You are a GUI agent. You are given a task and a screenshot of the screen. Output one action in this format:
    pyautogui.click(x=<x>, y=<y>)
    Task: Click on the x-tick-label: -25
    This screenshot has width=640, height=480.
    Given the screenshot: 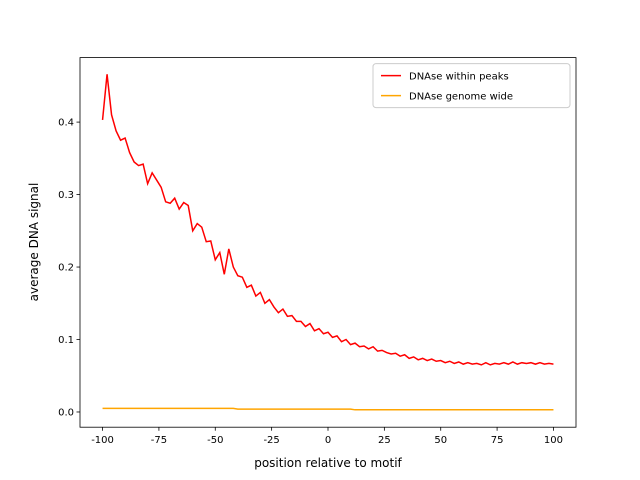 What is the action you would take?
    pyautogui.click(x=271, y=440)
    